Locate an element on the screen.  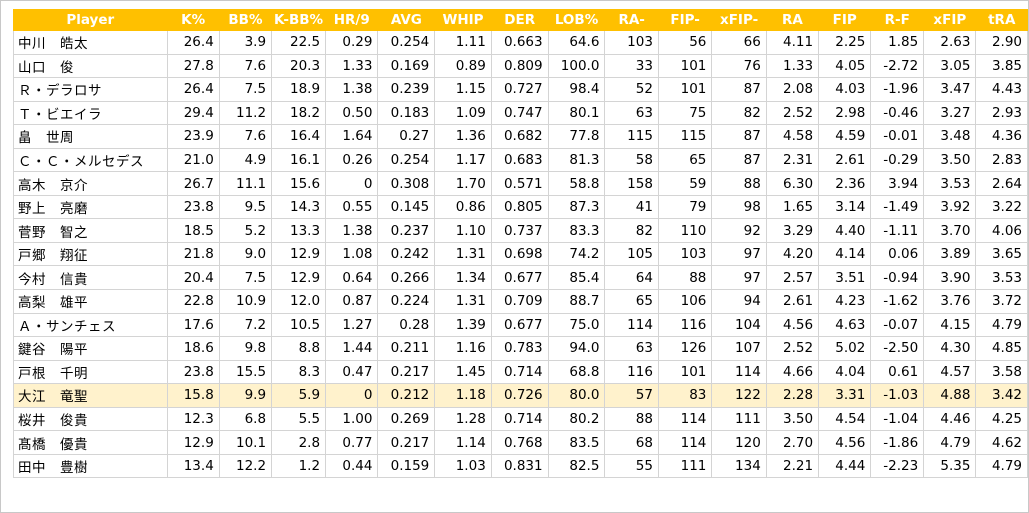
stat-cell: 94 is located at coordinates (739, 301).